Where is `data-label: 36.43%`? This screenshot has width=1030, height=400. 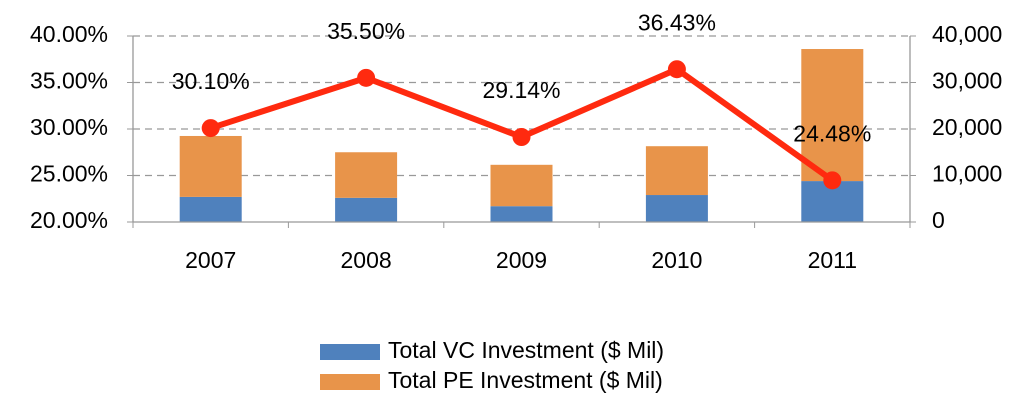
data-label: 36.43% is located at coordinates (677, 22).